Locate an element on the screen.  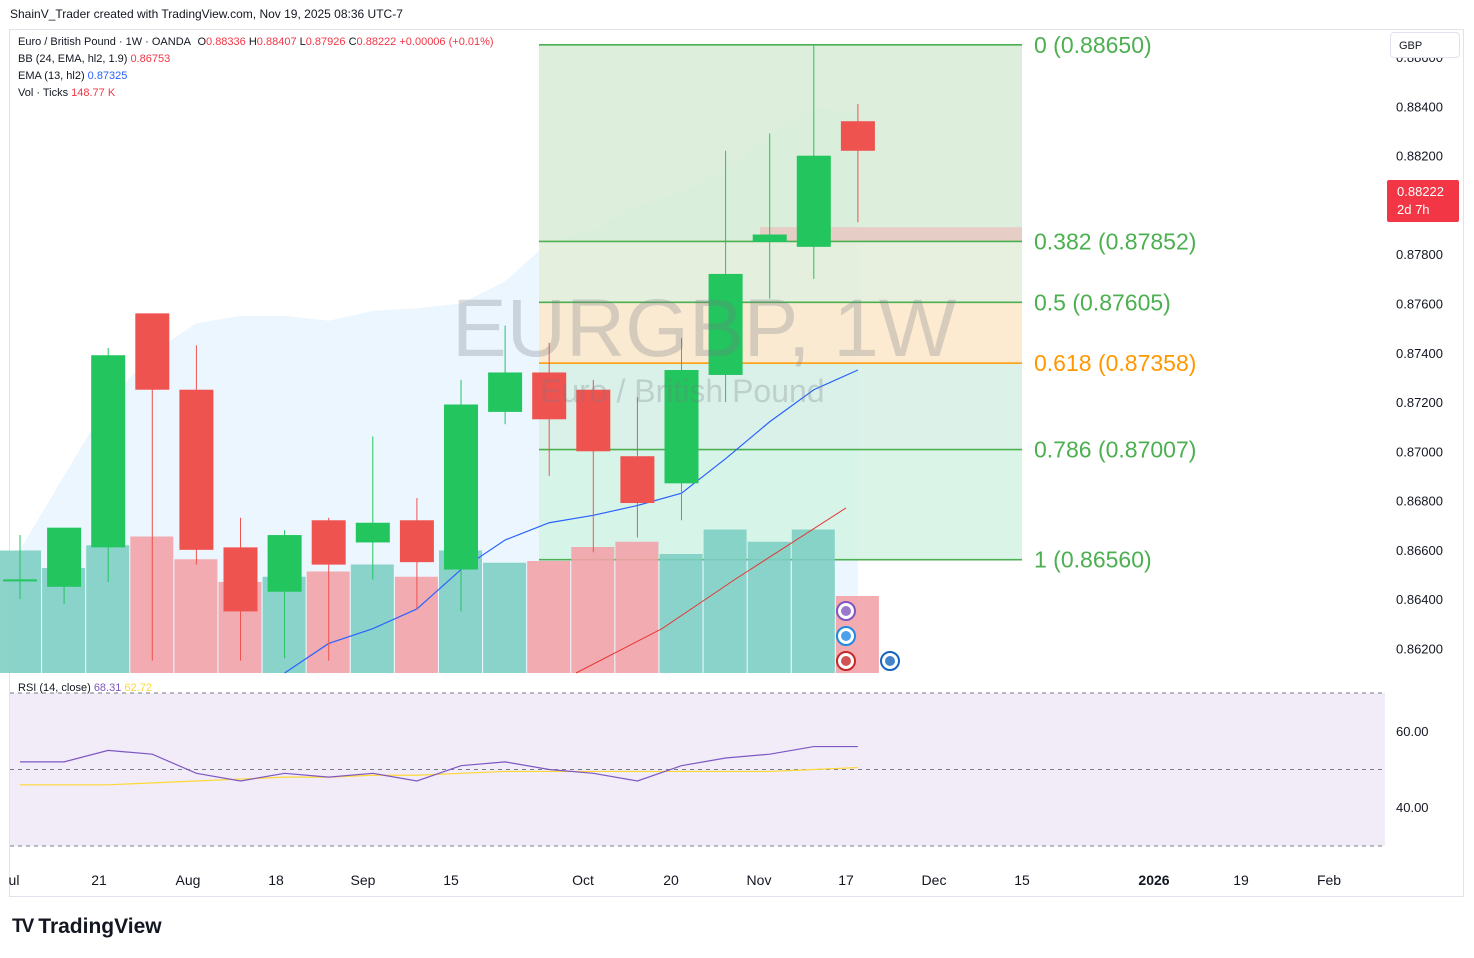
ohlc-low-label: L is located at coordinates (302, 42).